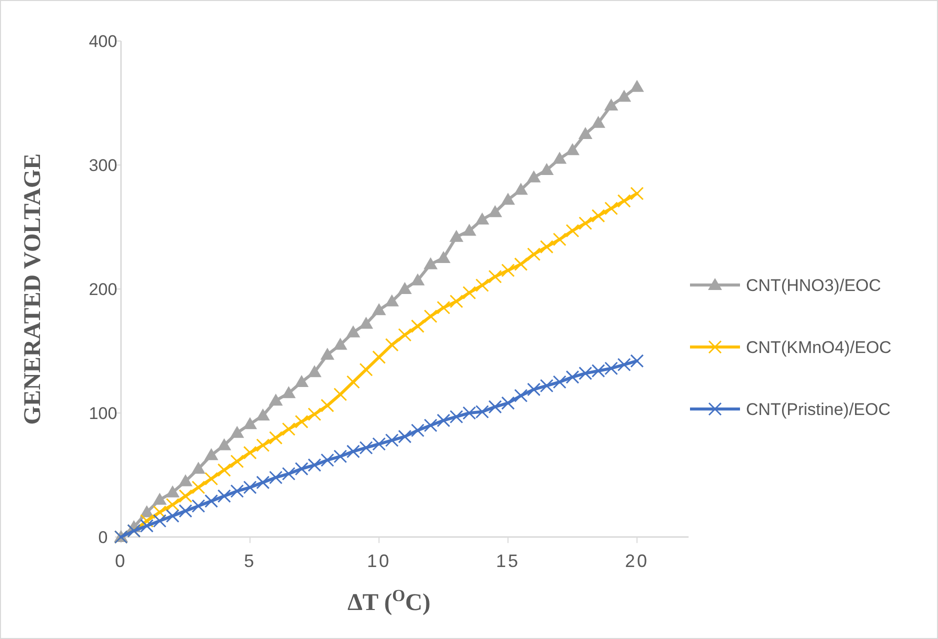 The width and height of the screenshot is (938, 639). I want to click on y-tick-label: 100, so click(103, 413).